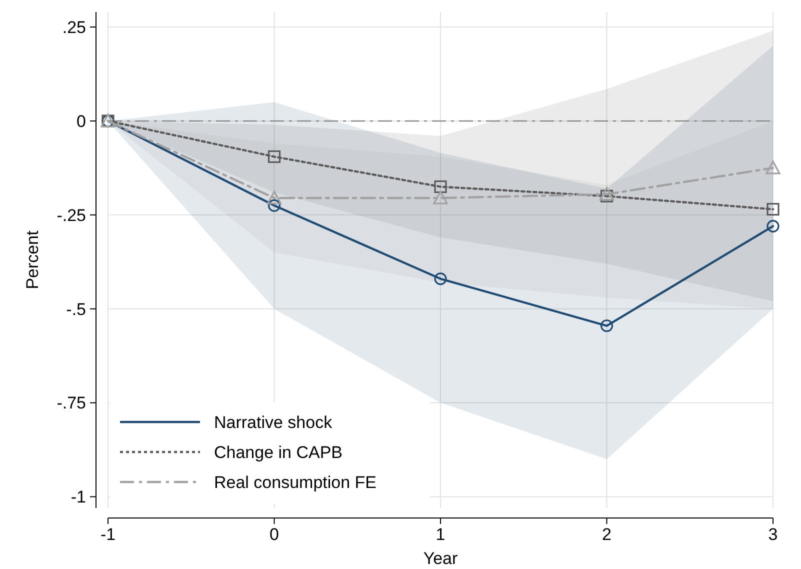 This screenshot has width=801, height=569. I want to click on y-tick-label: -.5, so click(76, 309).